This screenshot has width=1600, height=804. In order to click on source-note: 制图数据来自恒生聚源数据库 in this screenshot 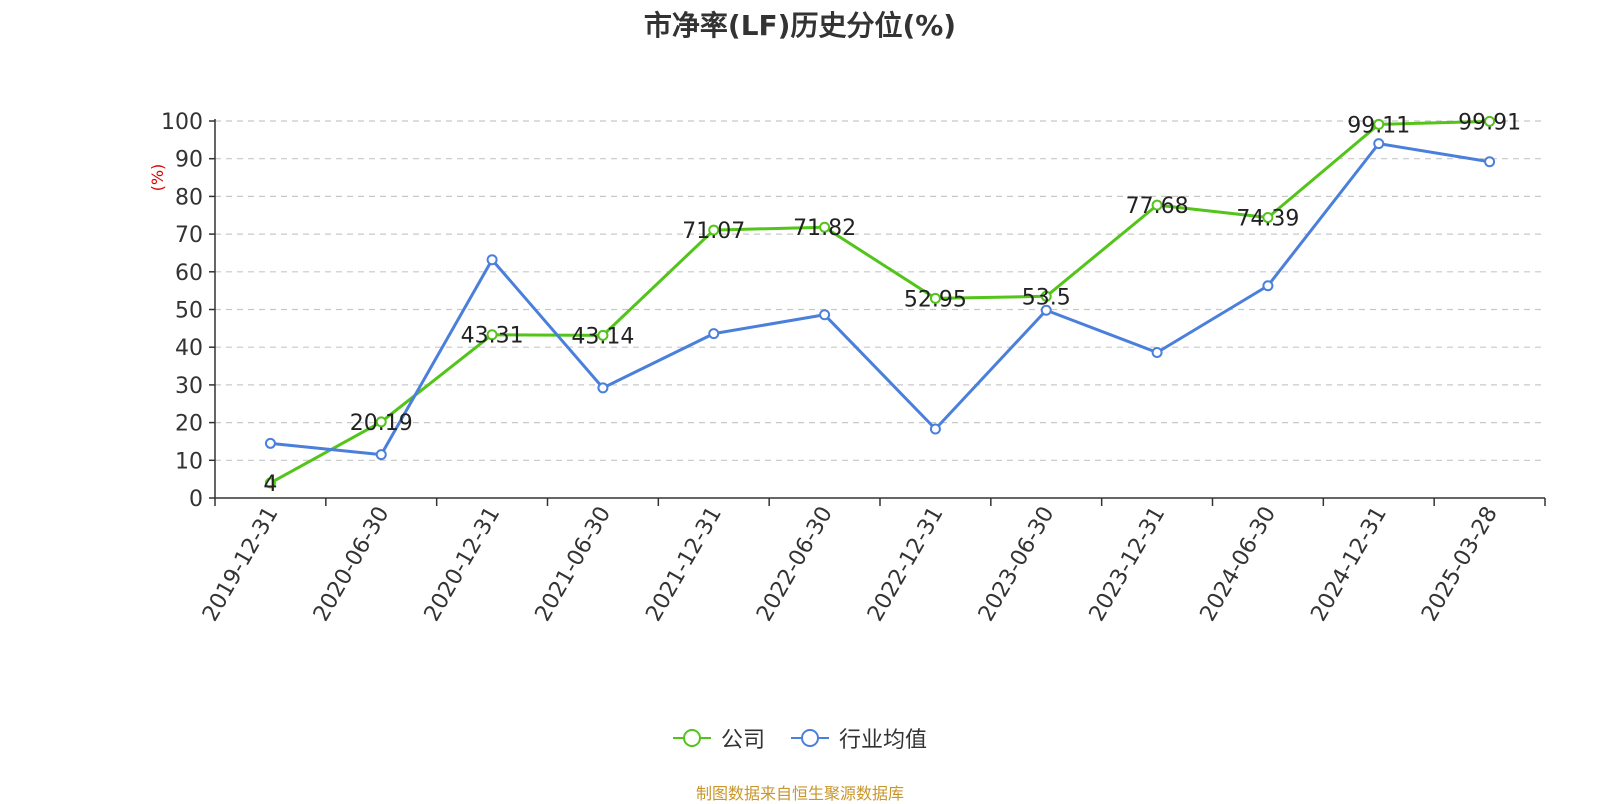, I will do `click(799, 793)`.